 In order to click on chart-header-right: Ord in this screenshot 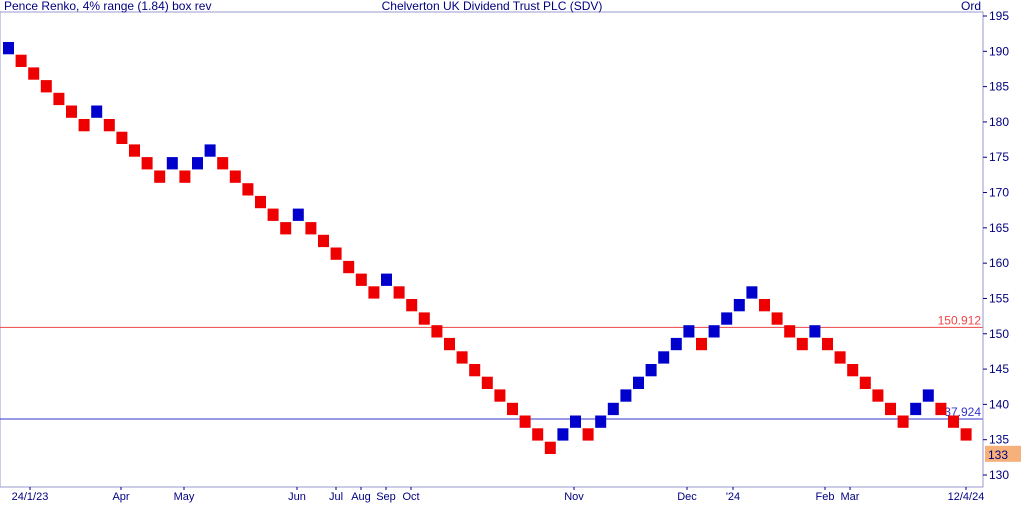, I will do `click(971, 6)`.